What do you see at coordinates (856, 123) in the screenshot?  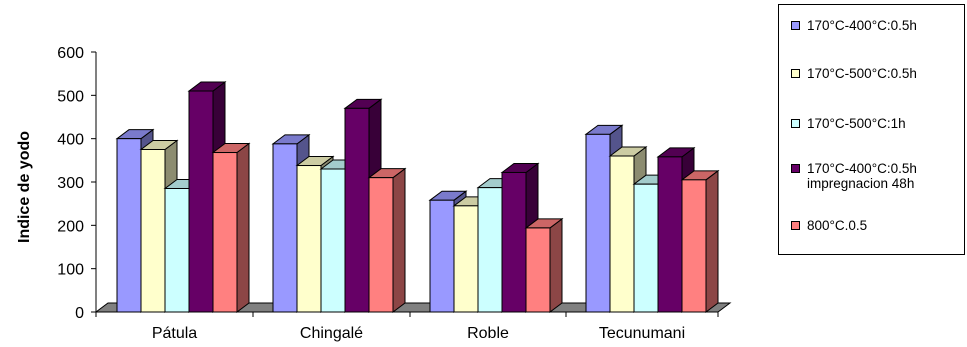 I see `legend-label: 170°C-500°C:1h` at bounding box center [856, 123].